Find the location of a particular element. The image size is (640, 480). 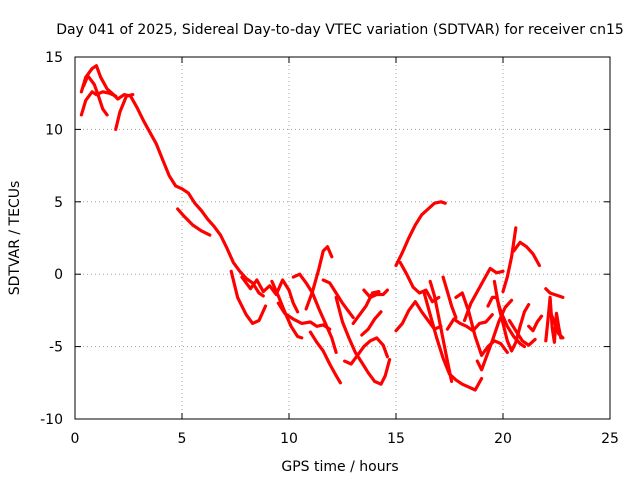

series-j is located at coordinates (314, 313).